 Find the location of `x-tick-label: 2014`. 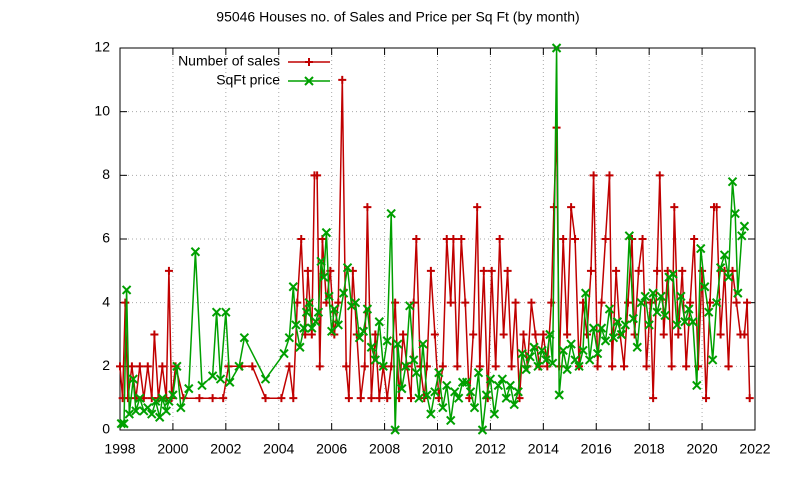

x-tick-label: 2014 is located at coordinates (543, 449).